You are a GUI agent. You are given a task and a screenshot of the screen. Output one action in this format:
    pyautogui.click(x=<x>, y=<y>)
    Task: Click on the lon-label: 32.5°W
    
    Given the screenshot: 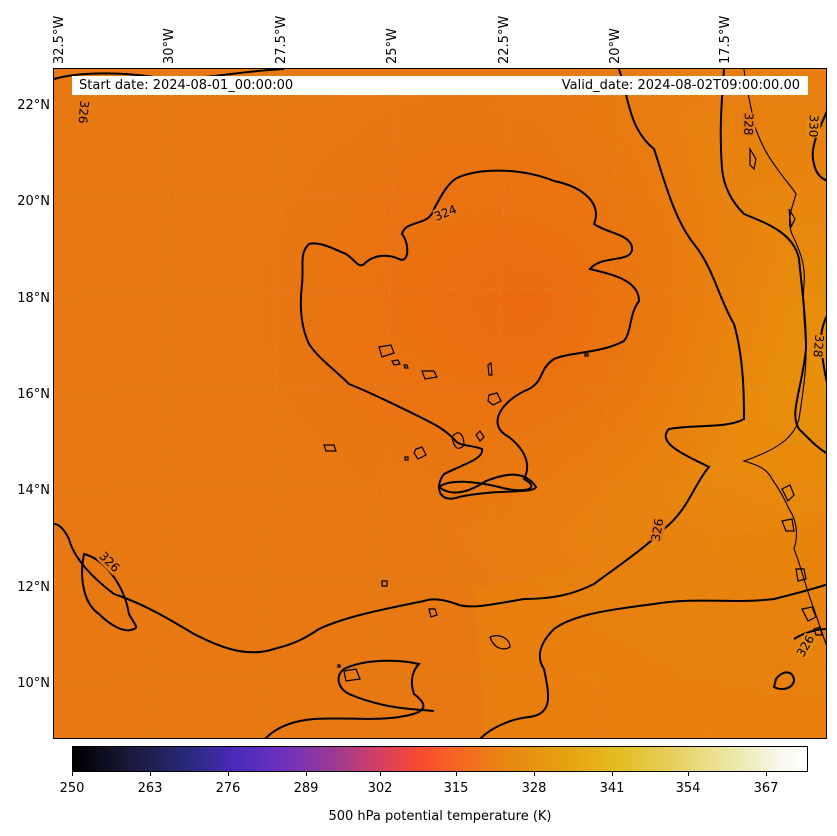 What is the action you would take?
    pyautogui.click(x=59, y=39)
    